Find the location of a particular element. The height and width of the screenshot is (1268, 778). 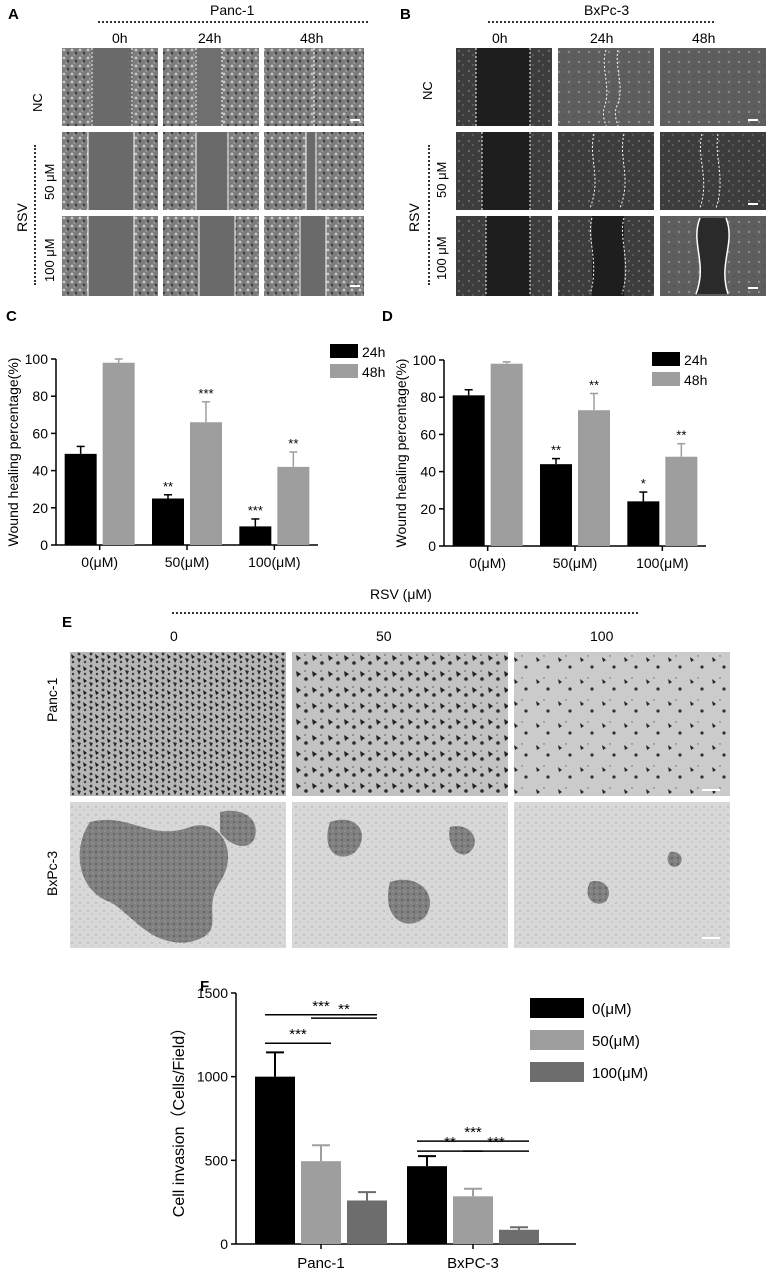

c-x-tick-label: 50(μM) is located at coordinates (187, 562).